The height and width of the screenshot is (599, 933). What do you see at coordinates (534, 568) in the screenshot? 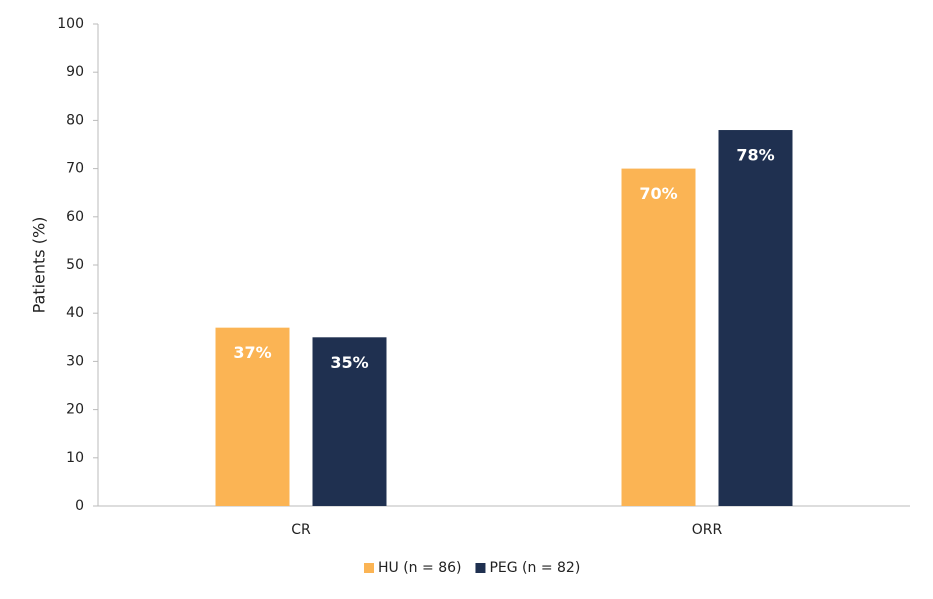
I see `legend-label: PEG (n = 82)` at bounding box center [534, 568].